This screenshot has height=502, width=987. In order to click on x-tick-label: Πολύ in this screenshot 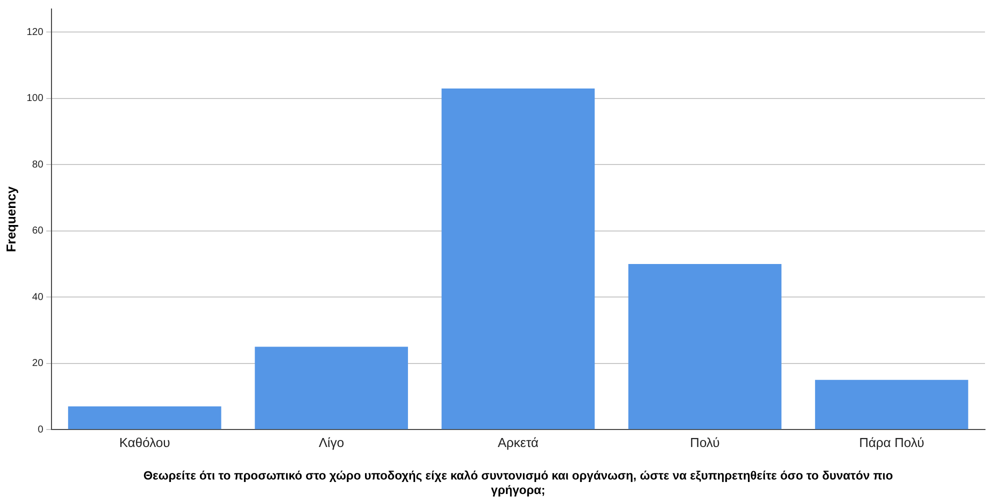, I will do `click(705, 442)`.